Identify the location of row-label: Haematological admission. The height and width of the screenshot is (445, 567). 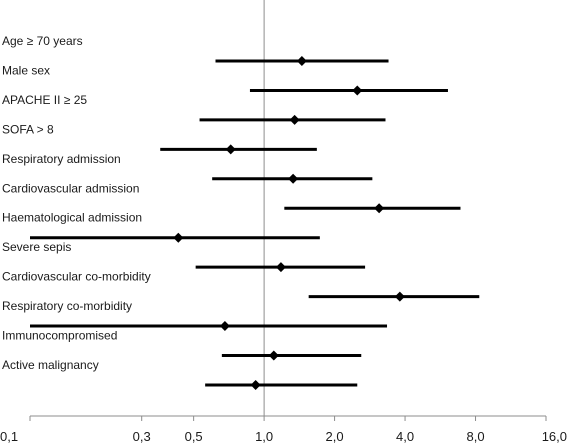
(72, 218).